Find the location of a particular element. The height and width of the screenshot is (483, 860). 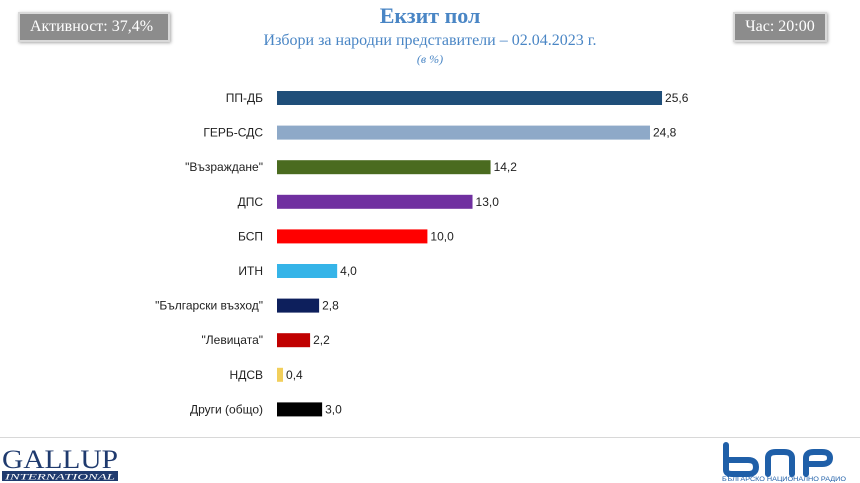

category-label: Други (общо) is located at coordinates (226, 409).